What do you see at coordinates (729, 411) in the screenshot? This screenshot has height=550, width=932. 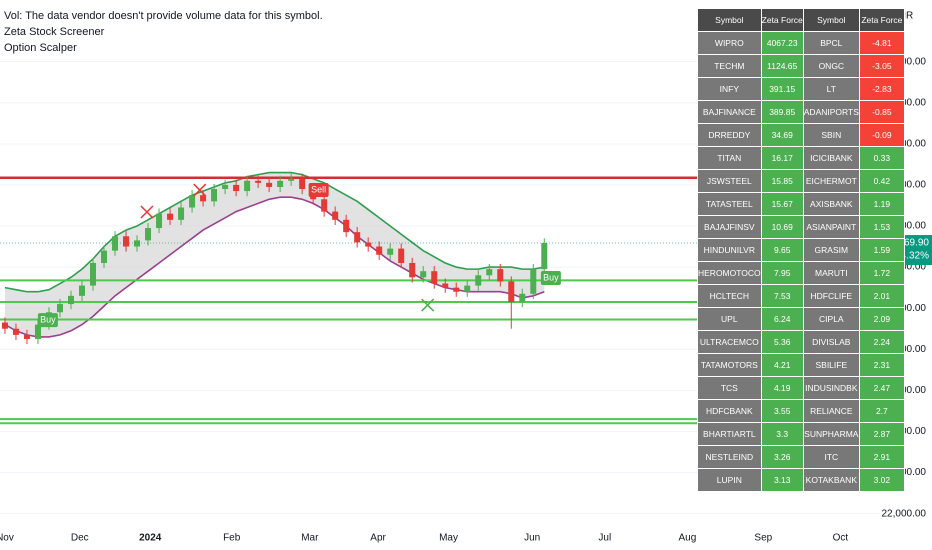 I see `symbol-cell: HDFCBANK` at bounding box center [729, 411].